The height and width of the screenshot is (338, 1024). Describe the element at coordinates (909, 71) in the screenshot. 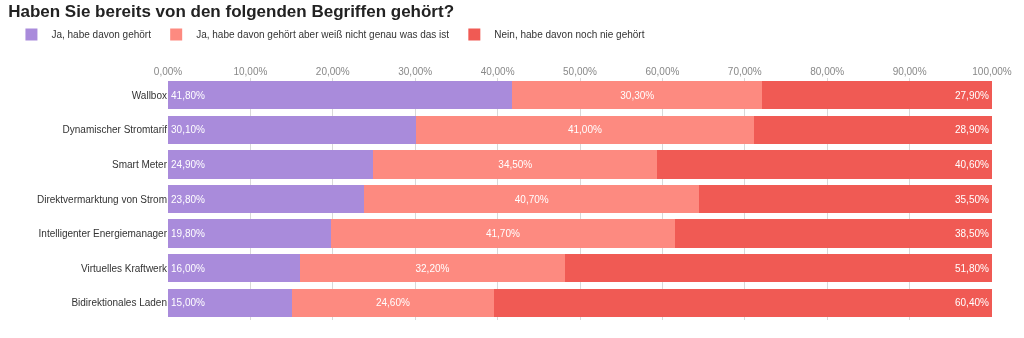

I see `x-tick-label: 90,00%` at that location.